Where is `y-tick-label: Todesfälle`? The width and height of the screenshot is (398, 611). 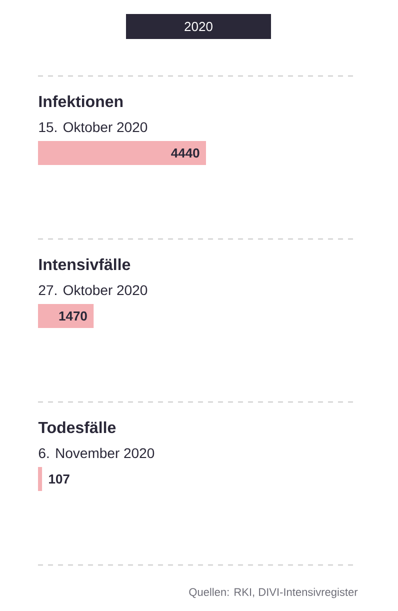
y-tick-label: Todesfälle is located at coordinates (77, 427).